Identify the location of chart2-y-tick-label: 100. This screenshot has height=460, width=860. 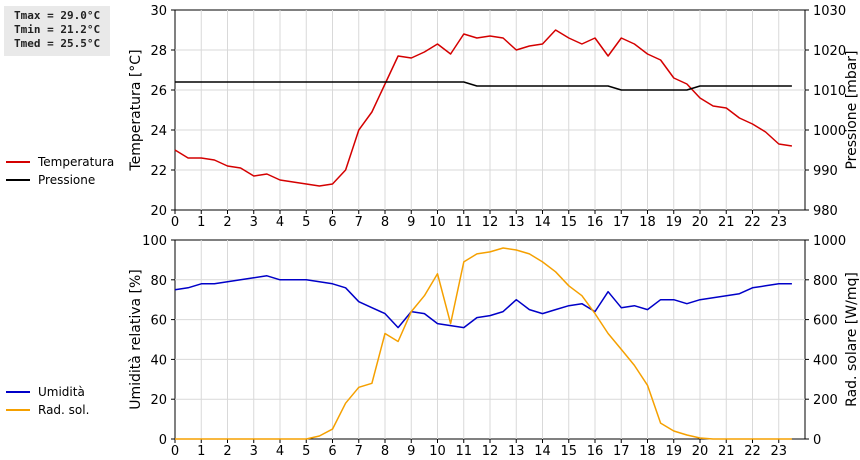
(154, 241).